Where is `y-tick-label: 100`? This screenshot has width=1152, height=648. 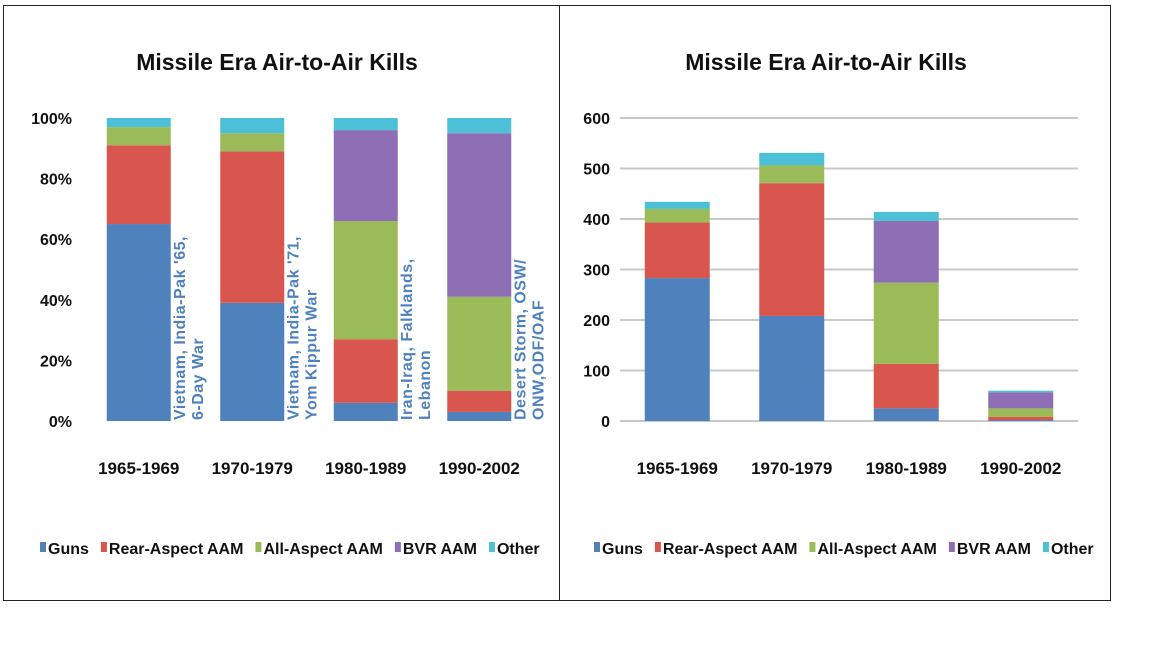
y-tick-label: 100 is located at coordinates (596, 372).